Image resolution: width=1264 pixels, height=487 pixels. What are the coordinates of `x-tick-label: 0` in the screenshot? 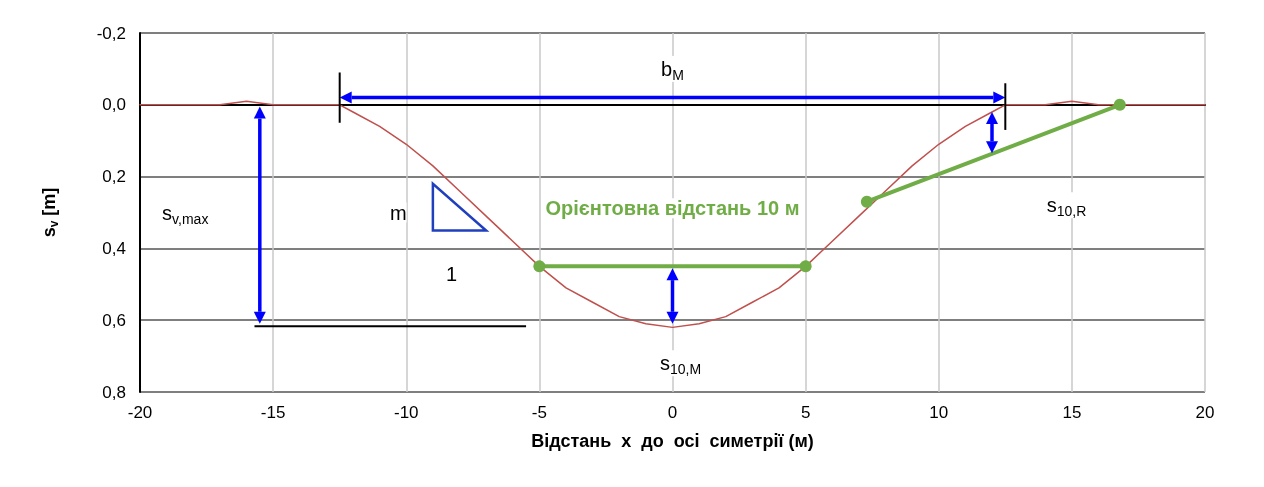 It's located at (672, 412).